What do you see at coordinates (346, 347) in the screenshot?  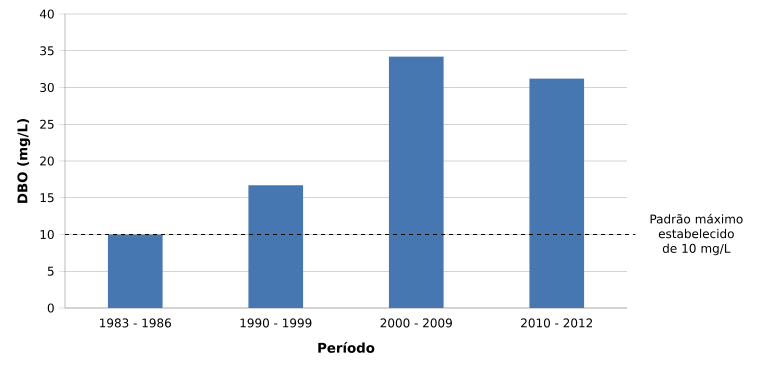 I see `x-axis-title: Período` at bounding box center [346, 347].